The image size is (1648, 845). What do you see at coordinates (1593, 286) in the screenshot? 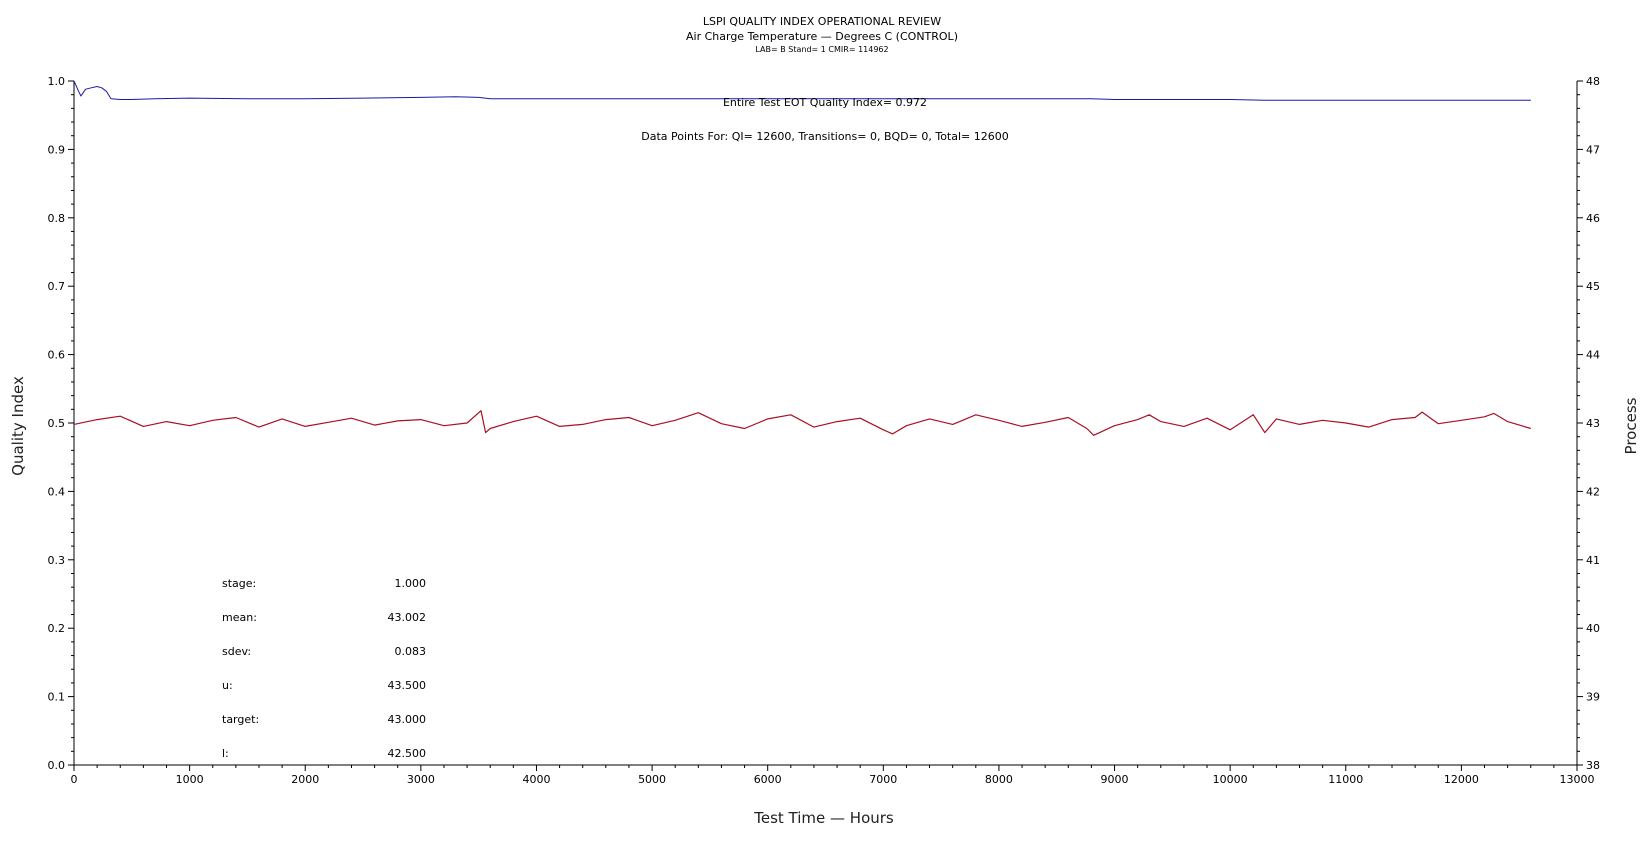
I see `y-right-tick-label: 45` at bounding box center [1593, 286].